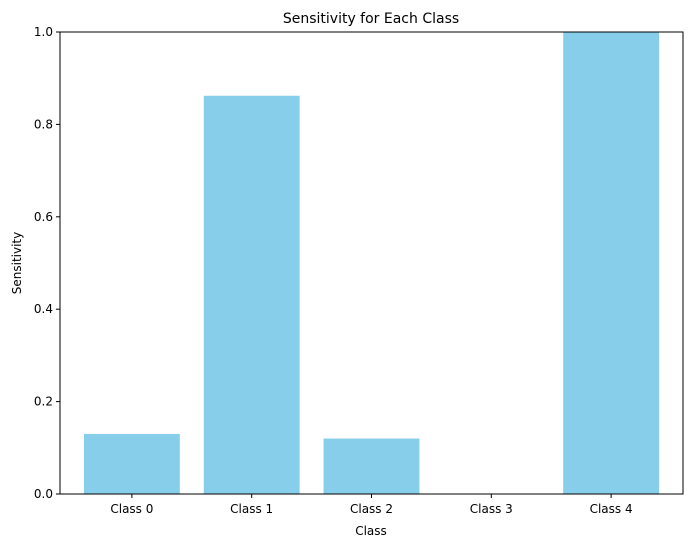 Image resolution: width=691 pixels, height=551 pixels. What do you see at coordinates (131, 509) in the screenshot?
I see `x-tick-label: Class 0` at bounding box center [131, 509].